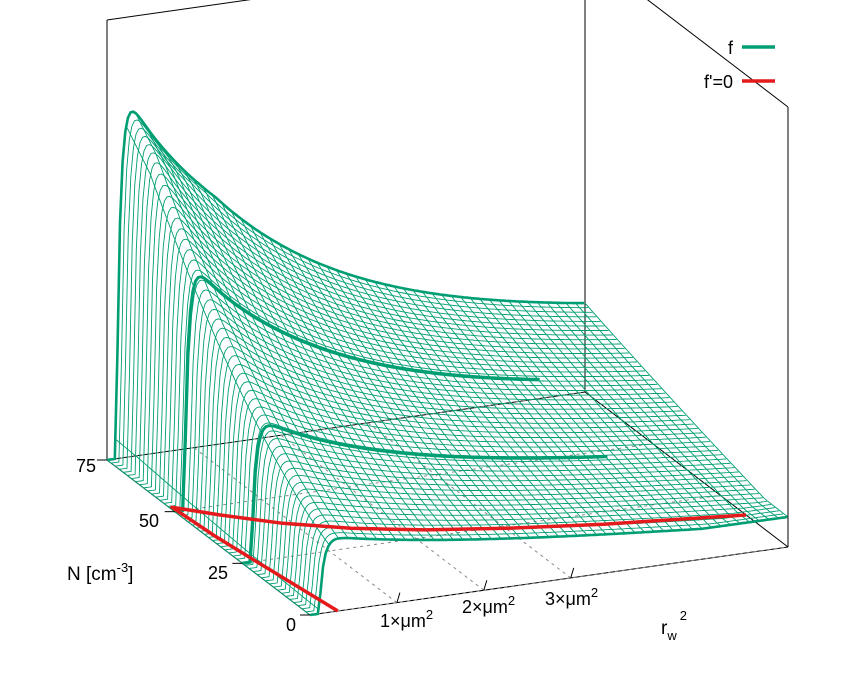 The image size is (860, 676). I want to click on axis-ticks, so click(336, 537).